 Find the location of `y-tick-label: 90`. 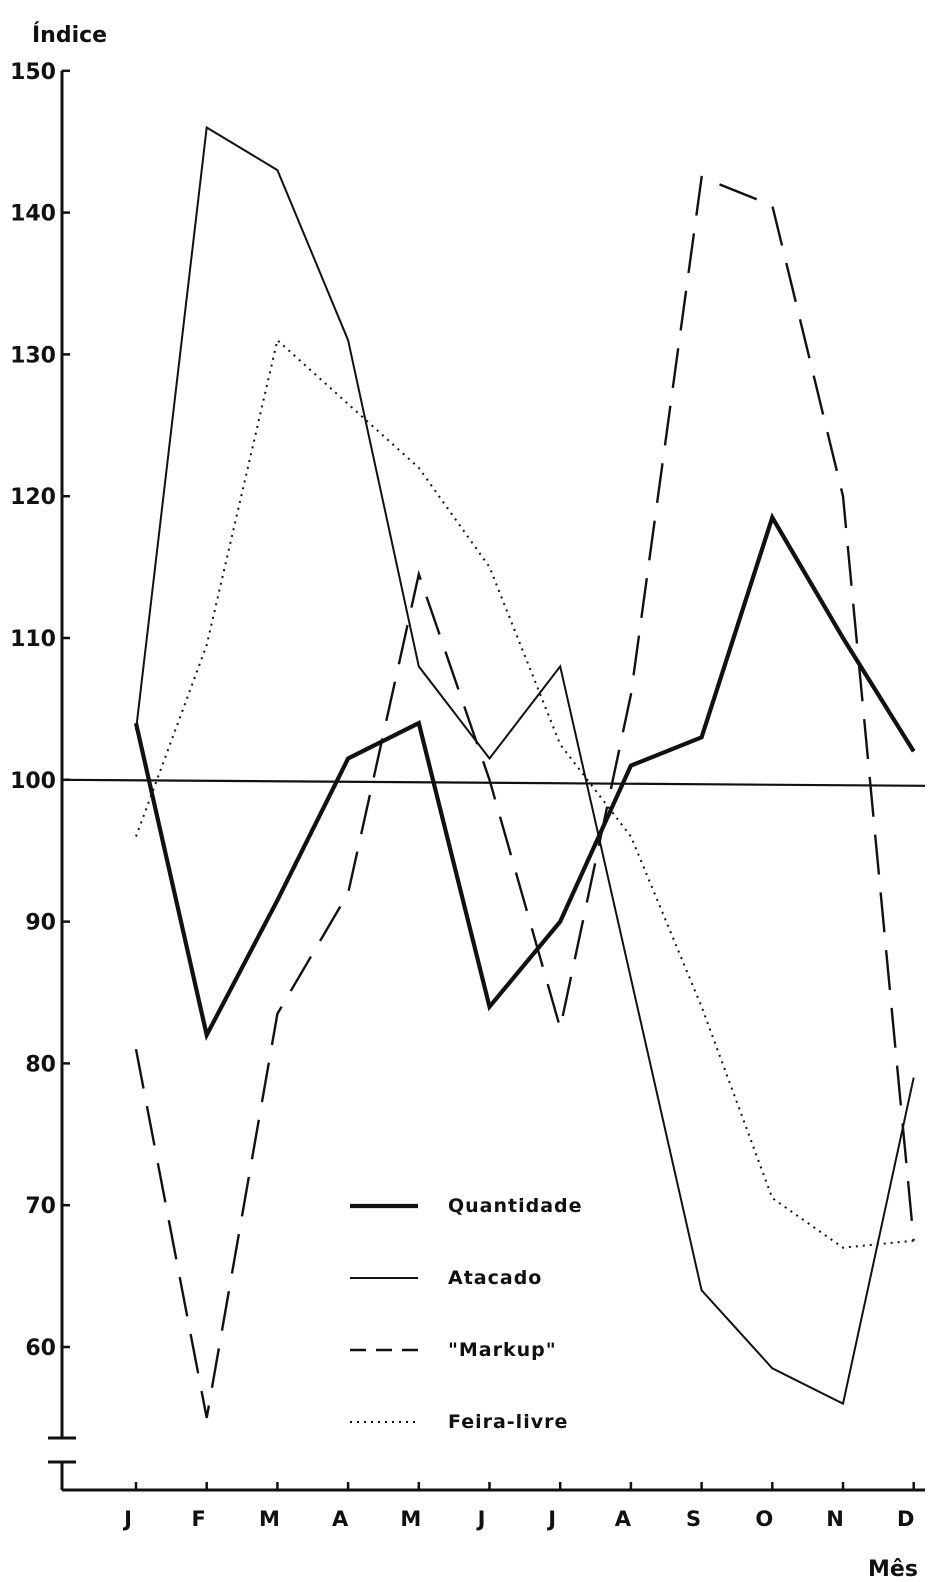

y-tick-label: 90 is located at coordinates (40, 923).